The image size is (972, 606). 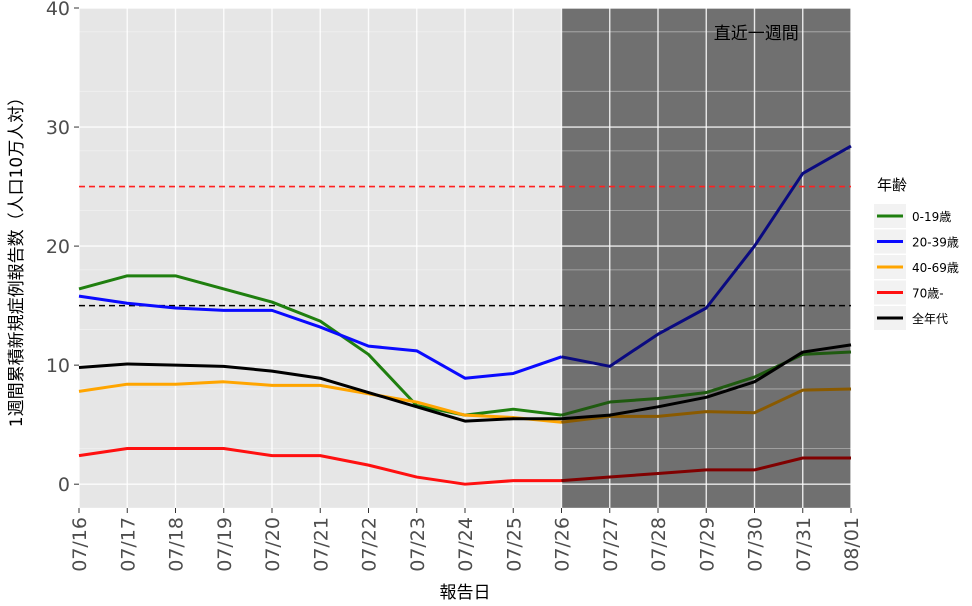 I want to click on y-tick-label: 40, so click(x=58, y=10).